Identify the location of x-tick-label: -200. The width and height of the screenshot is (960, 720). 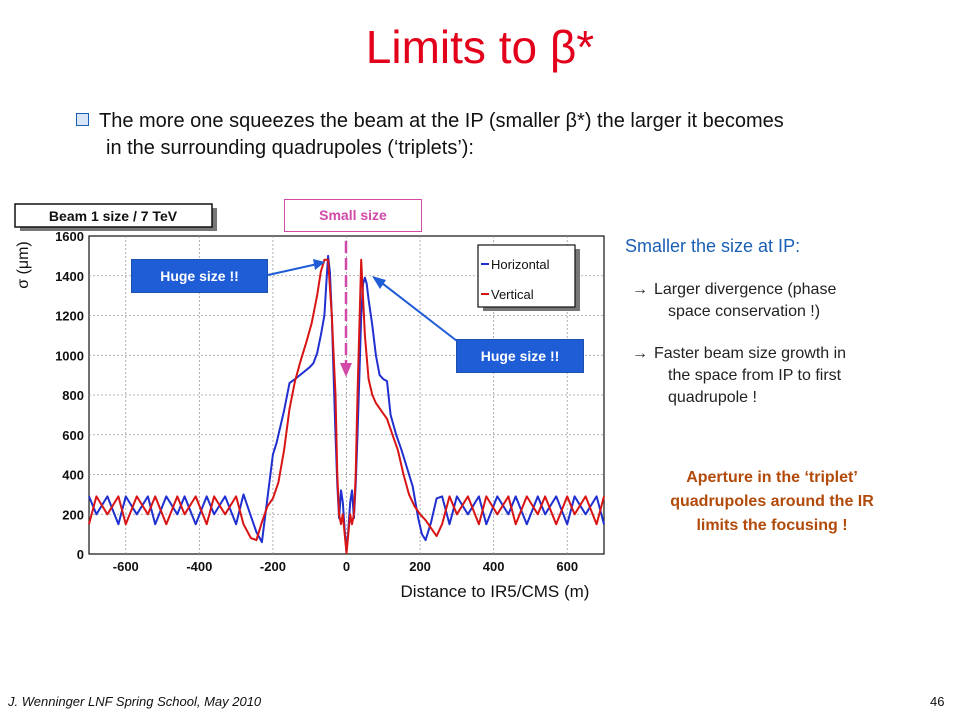
(273, 566).